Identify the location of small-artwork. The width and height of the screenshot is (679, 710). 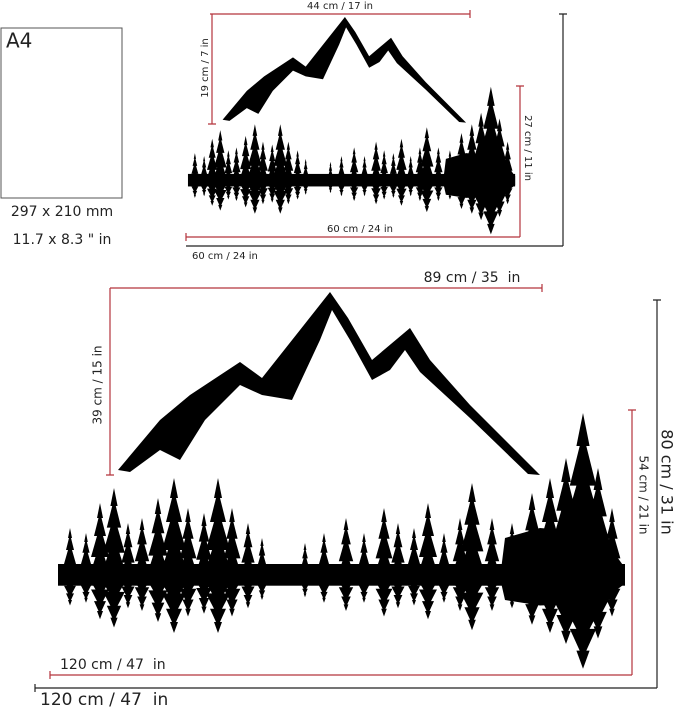
(351, 125).